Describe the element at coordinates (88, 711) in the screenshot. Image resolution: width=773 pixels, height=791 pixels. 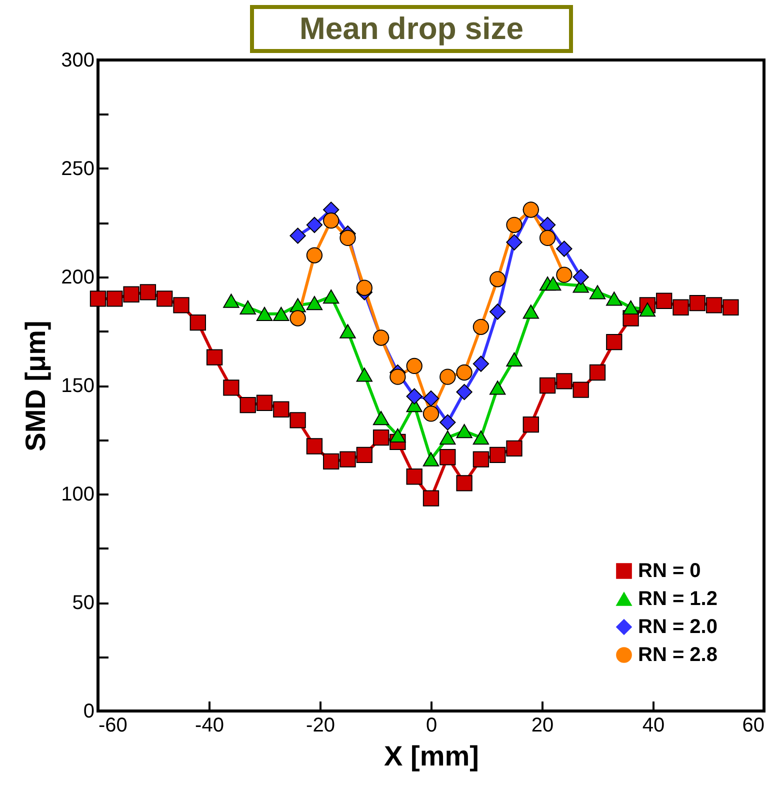
I see `y-tick-label: 0` at that location.